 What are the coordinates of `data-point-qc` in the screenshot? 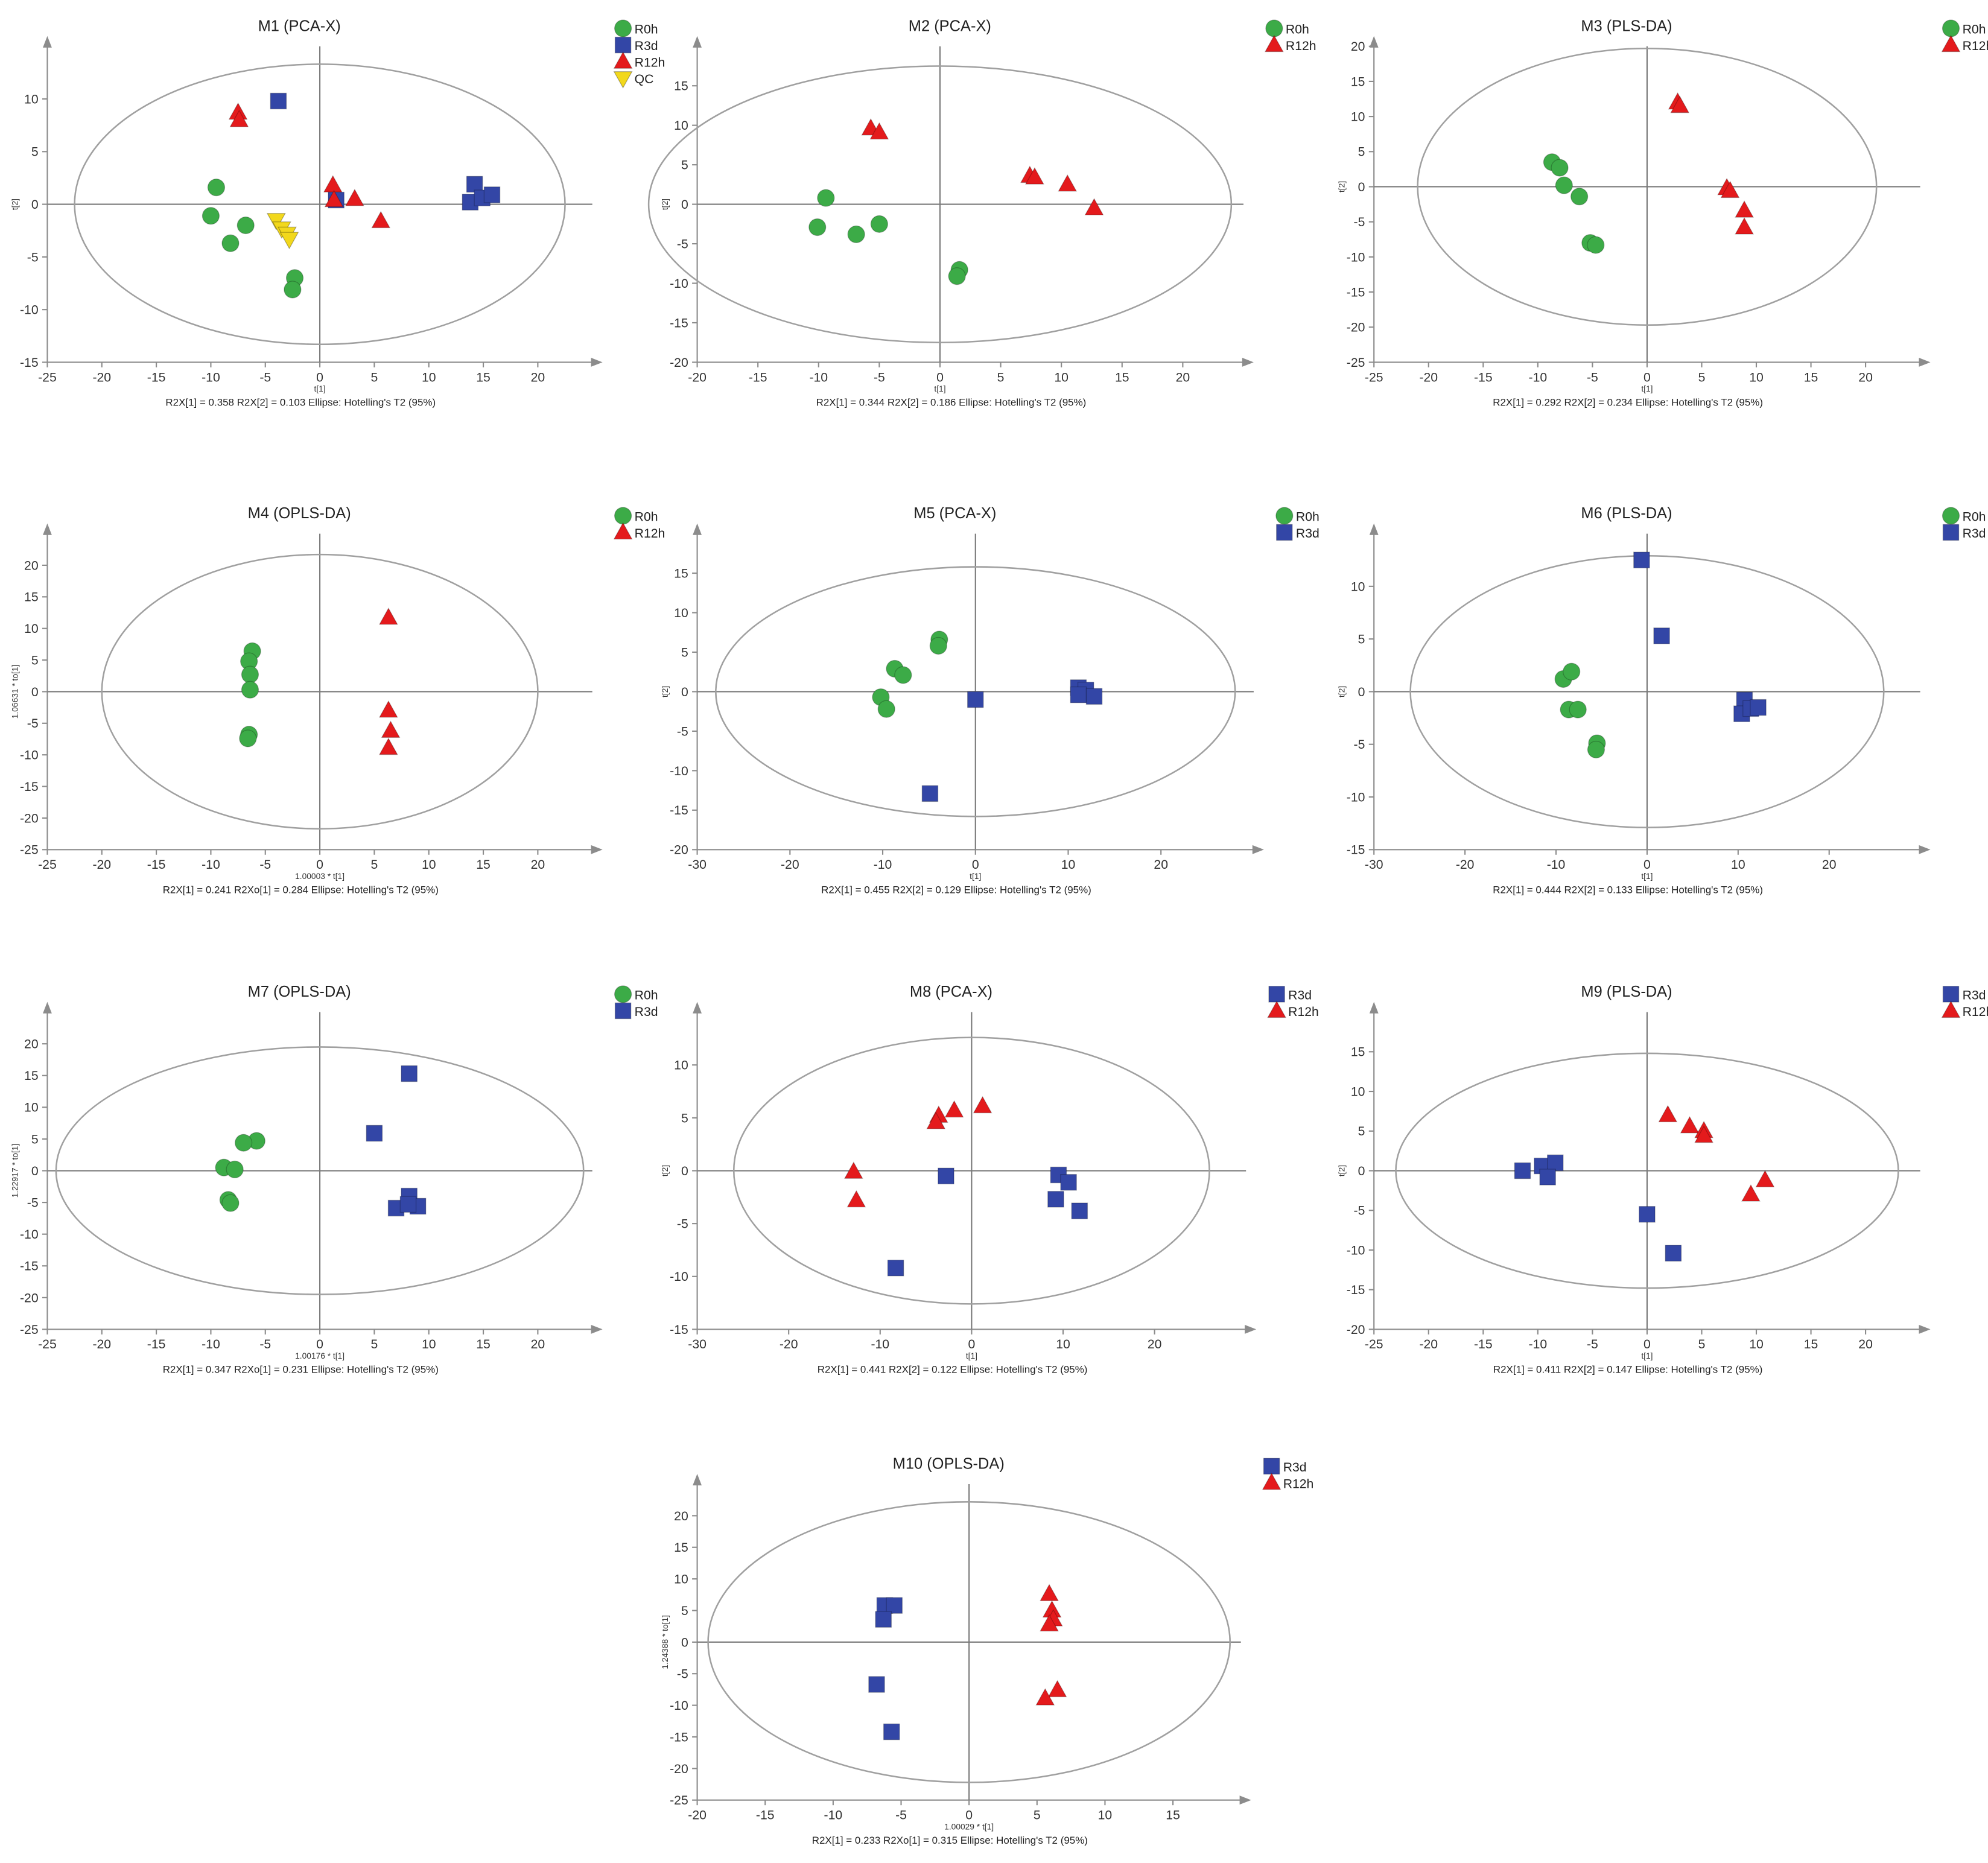 It's located at (276, 222).